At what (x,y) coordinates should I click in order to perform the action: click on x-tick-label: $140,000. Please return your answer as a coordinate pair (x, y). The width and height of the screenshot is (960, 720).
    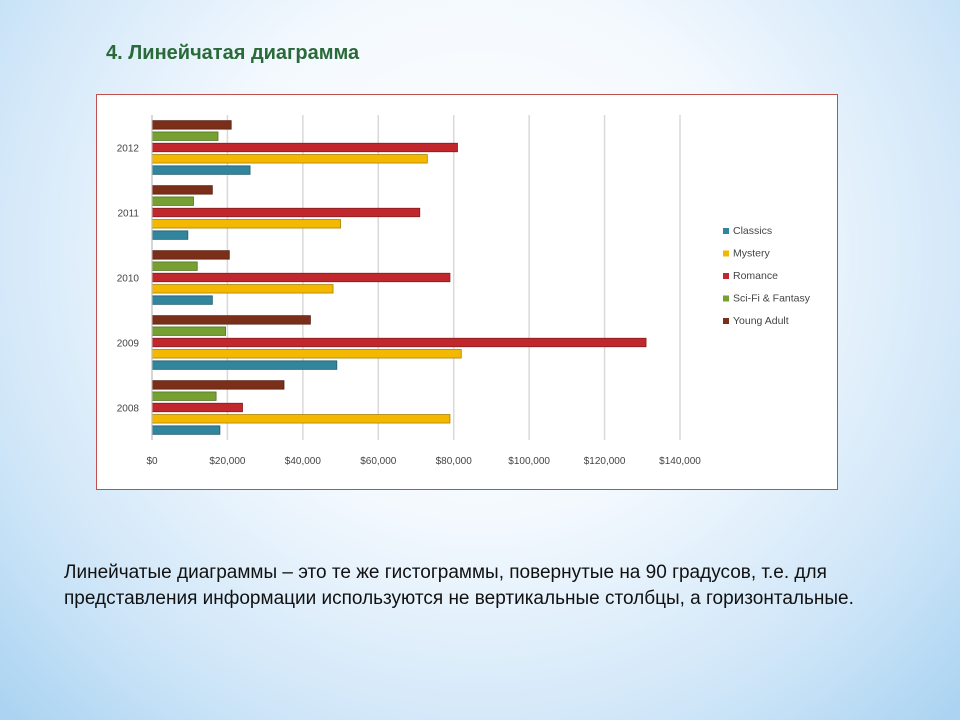
    Looking at the image, I should click on (680, 461).